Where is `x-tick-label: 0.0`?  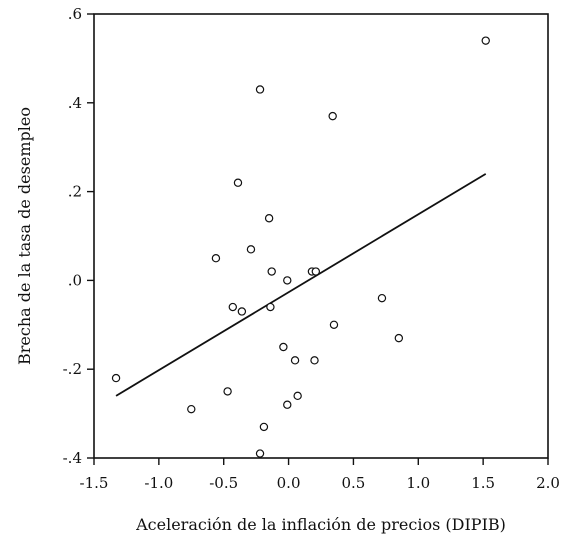
x-tick-label: 0.0 is located at coordinates (289, 483).